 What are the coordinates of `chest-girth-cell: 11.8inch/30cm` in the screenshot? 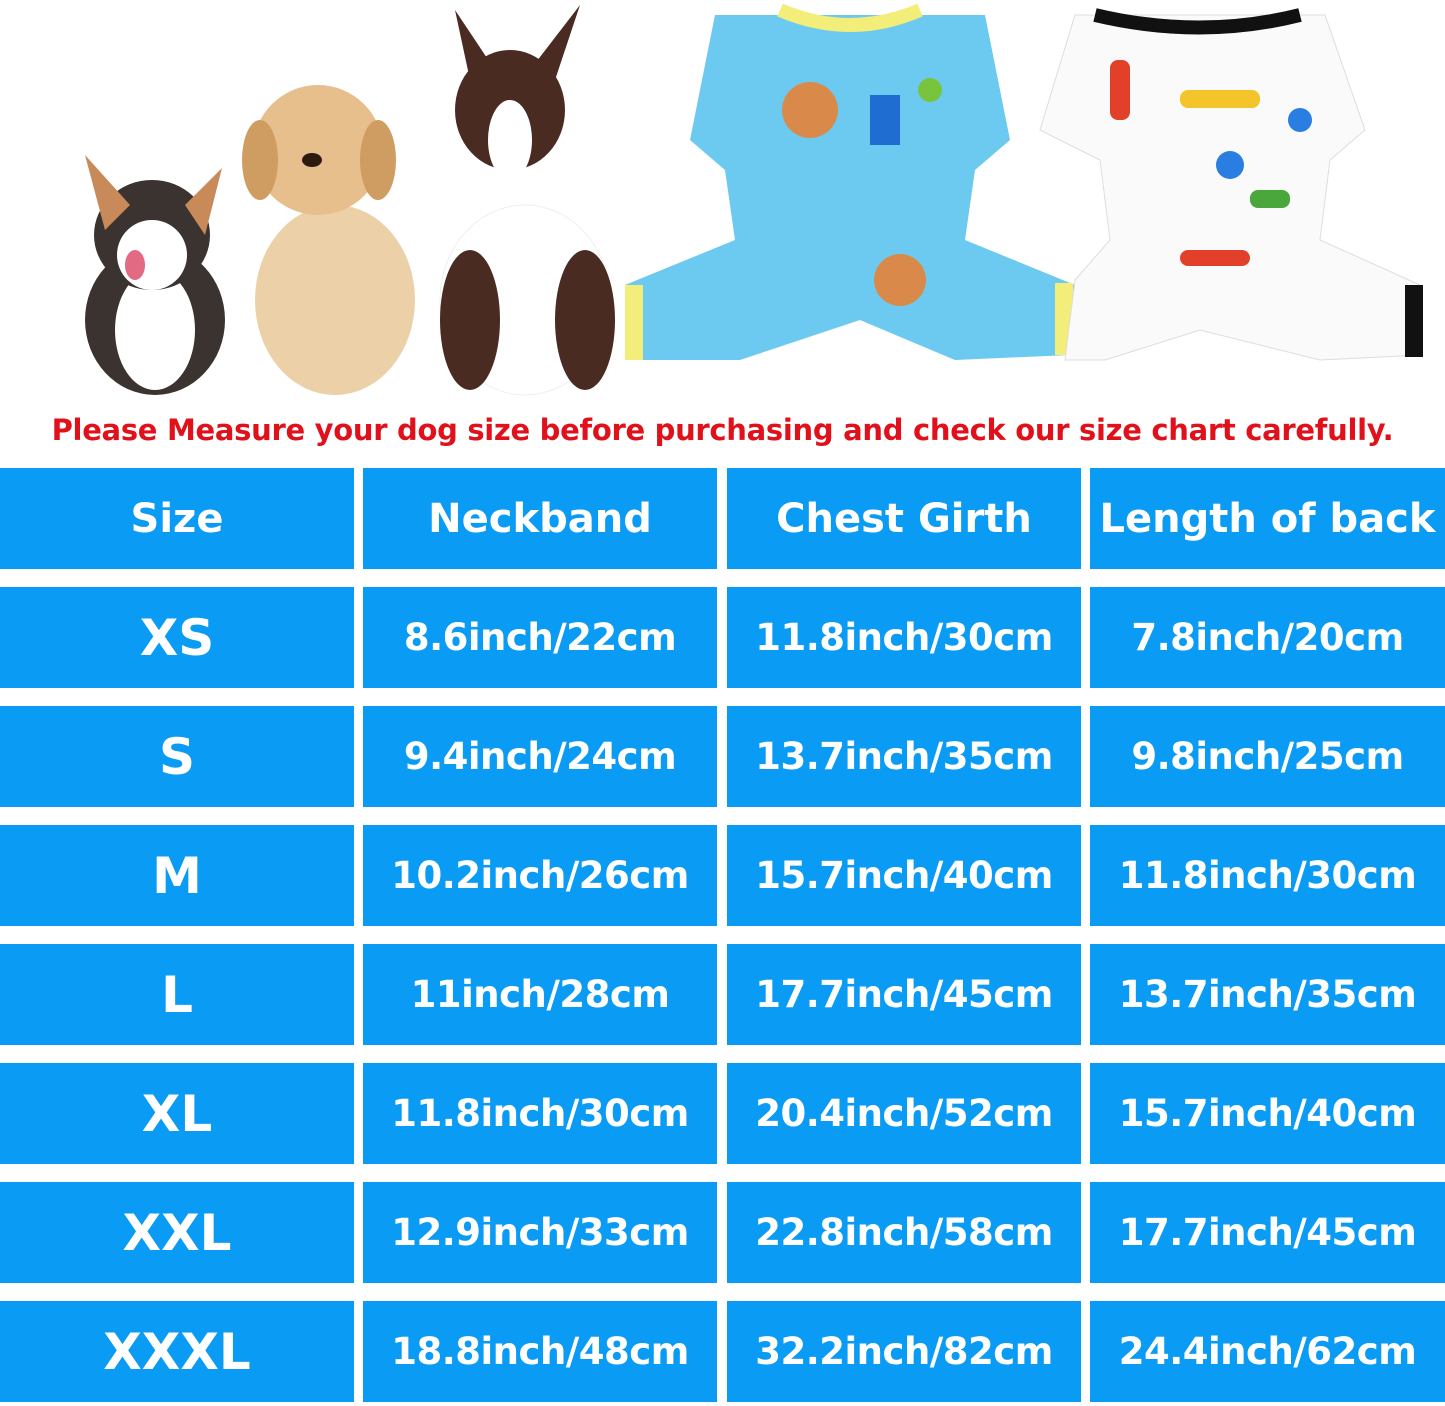 It's located at (904, 637).